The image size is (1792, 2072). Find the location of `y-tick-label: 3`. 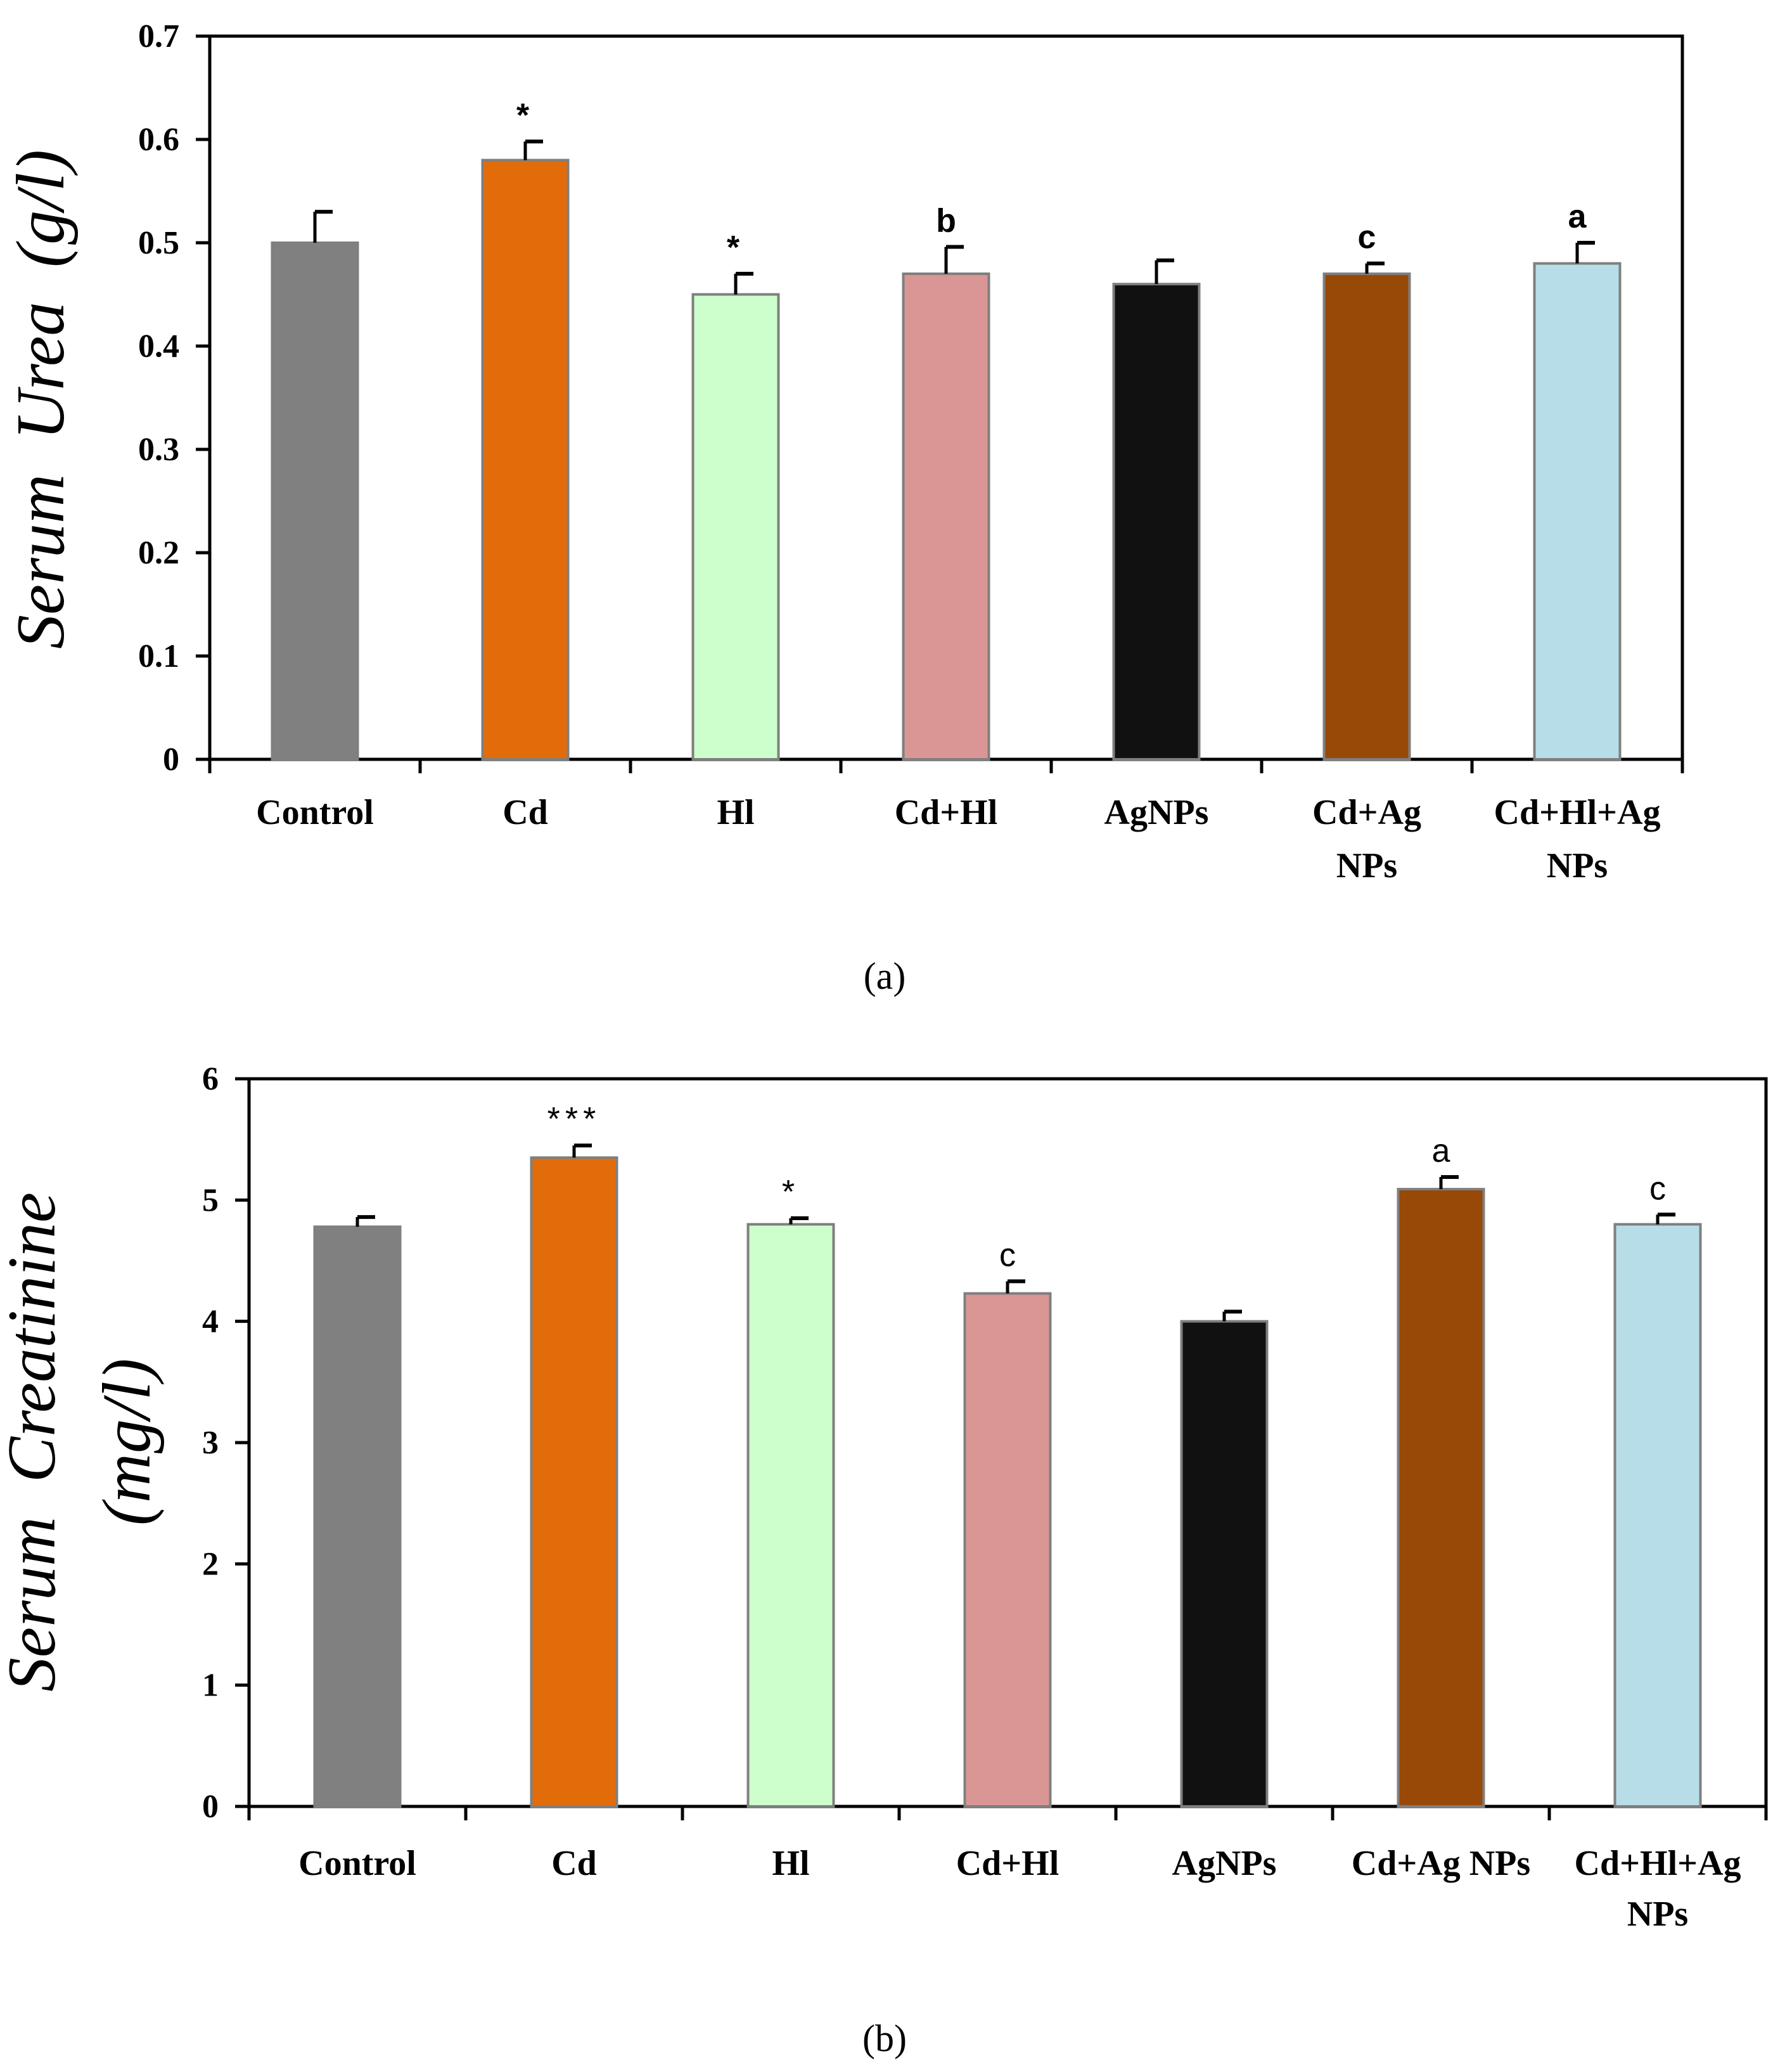

y-tick-label: 3 is located at coordinates (210, 1443).